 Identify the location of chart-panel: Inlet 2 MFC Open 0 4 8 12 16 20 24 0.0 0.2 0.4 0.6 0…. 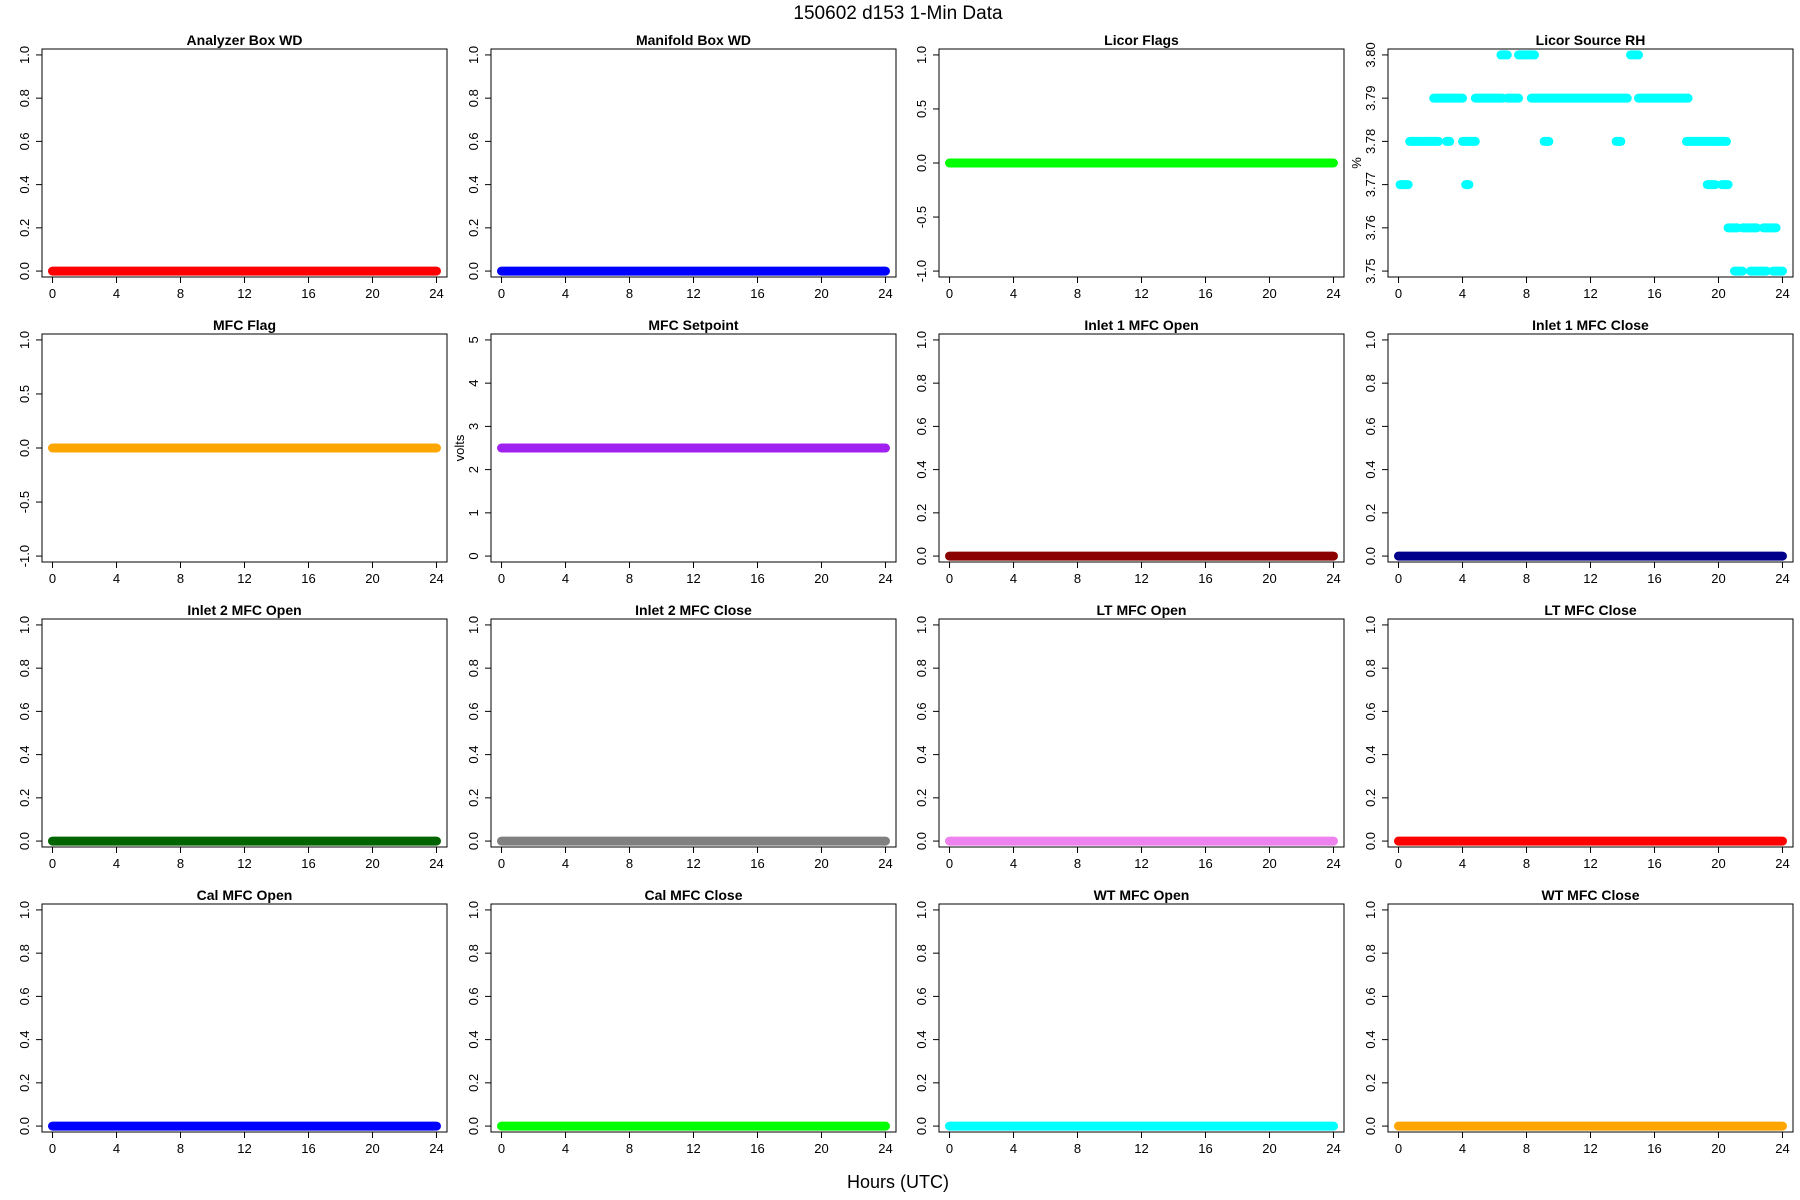
(232, 736).